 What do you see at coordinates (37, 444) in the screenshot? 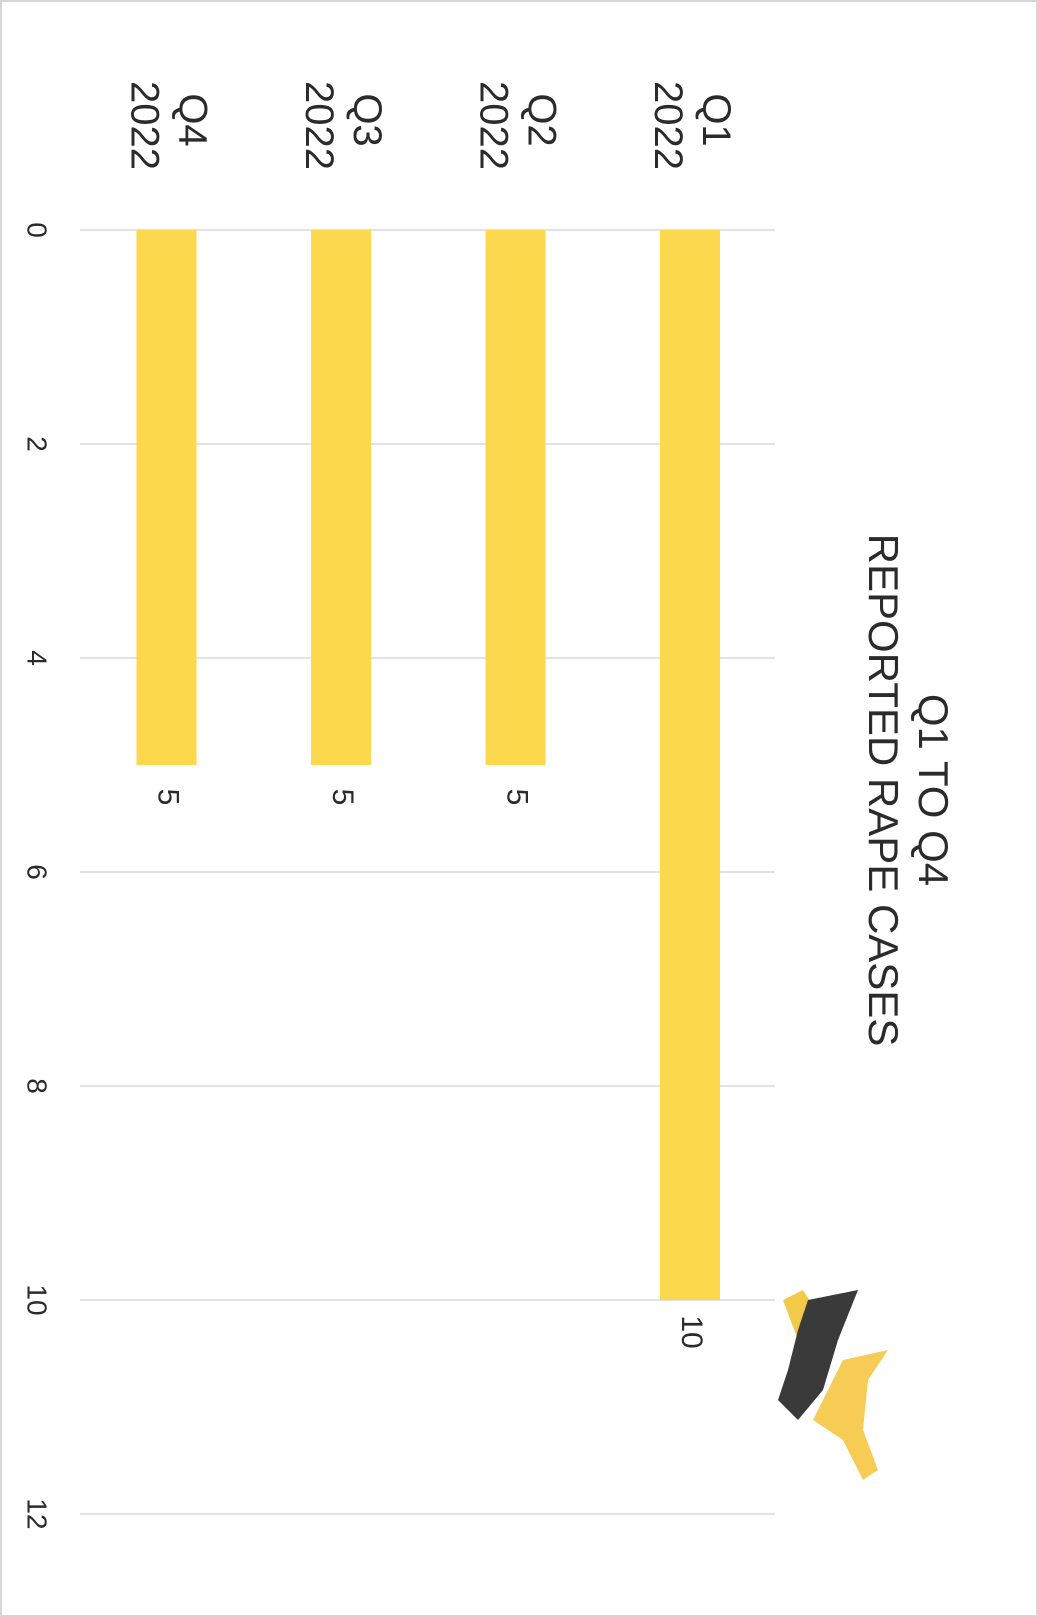
I see `x-tick-label: 2` at bounding box center [37, 444].